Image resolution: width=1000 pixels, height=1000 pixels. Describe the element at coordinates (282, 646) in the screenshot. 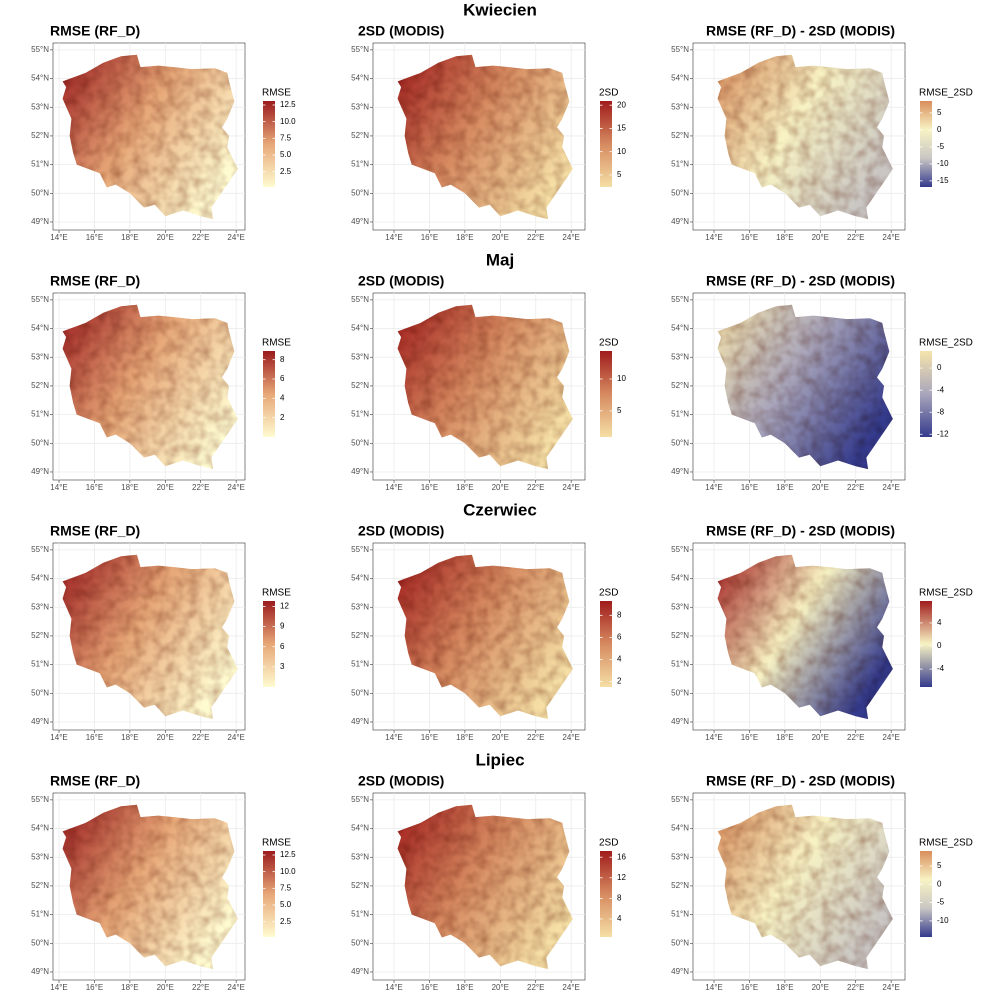

I see `legend-tick-label: 6` at that location.